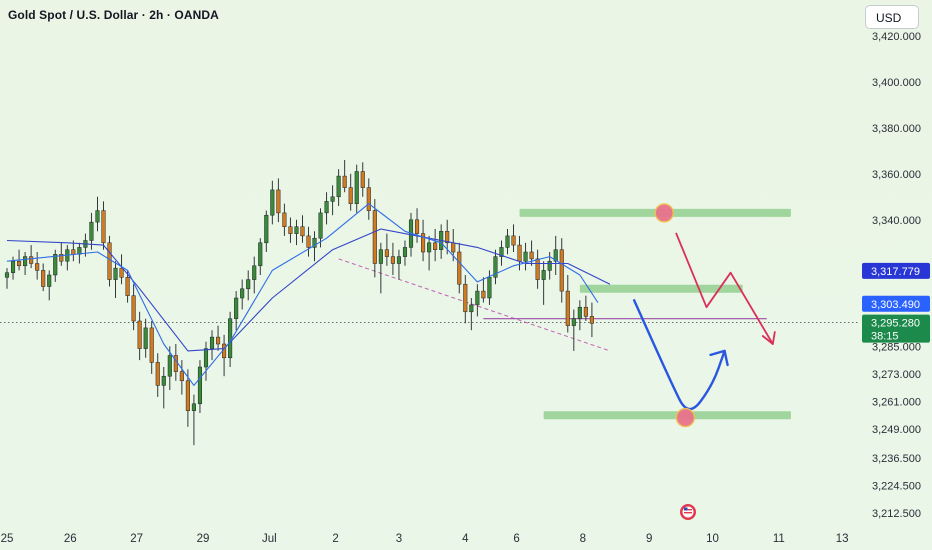 This screenshot has height=550, width=932. I want to click on trendline, so click(474, 305).